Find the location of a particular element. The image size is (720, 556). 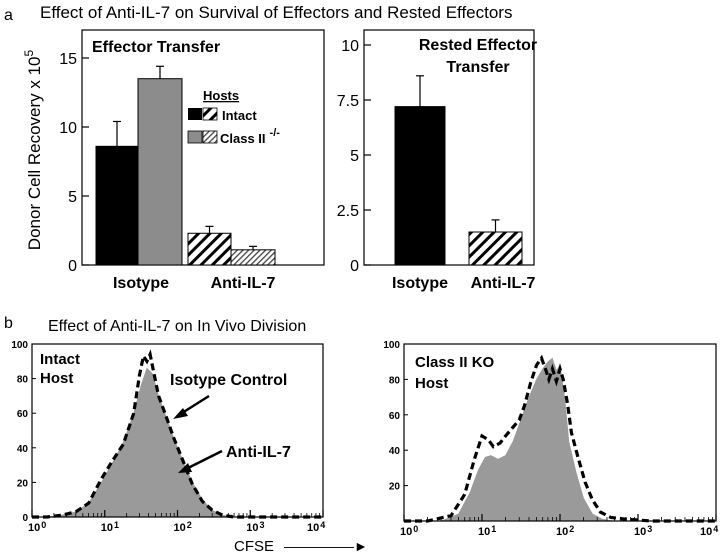

effector-y-tick-label-2: 10 is located at coordinates (68, 128).